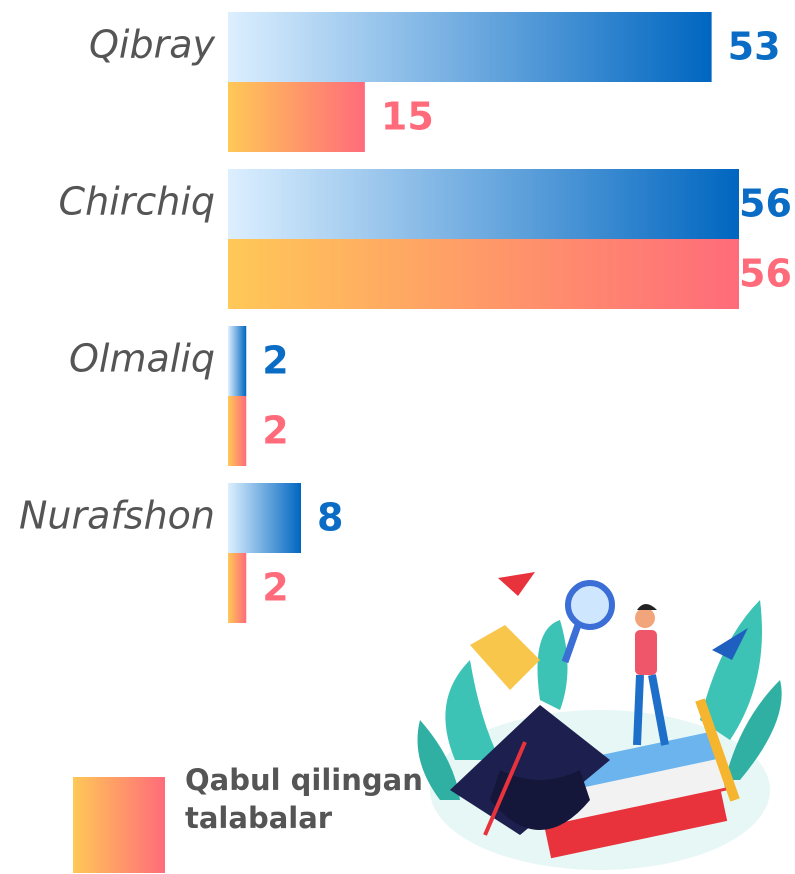 The height and width of the screenshot is (874, 795). I want to click on category-label: Chirchiq, so click(137, 202).